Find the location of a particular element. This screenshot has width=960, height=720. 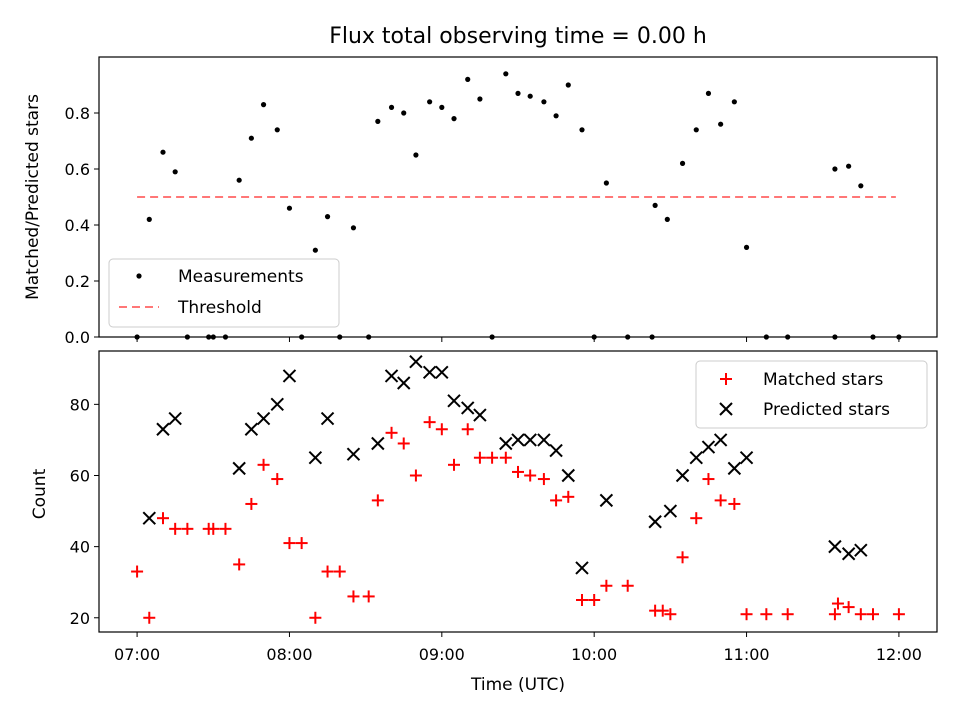

figure-title: Flux total observing time = 0.00 h is located at coordinates (518, 36).